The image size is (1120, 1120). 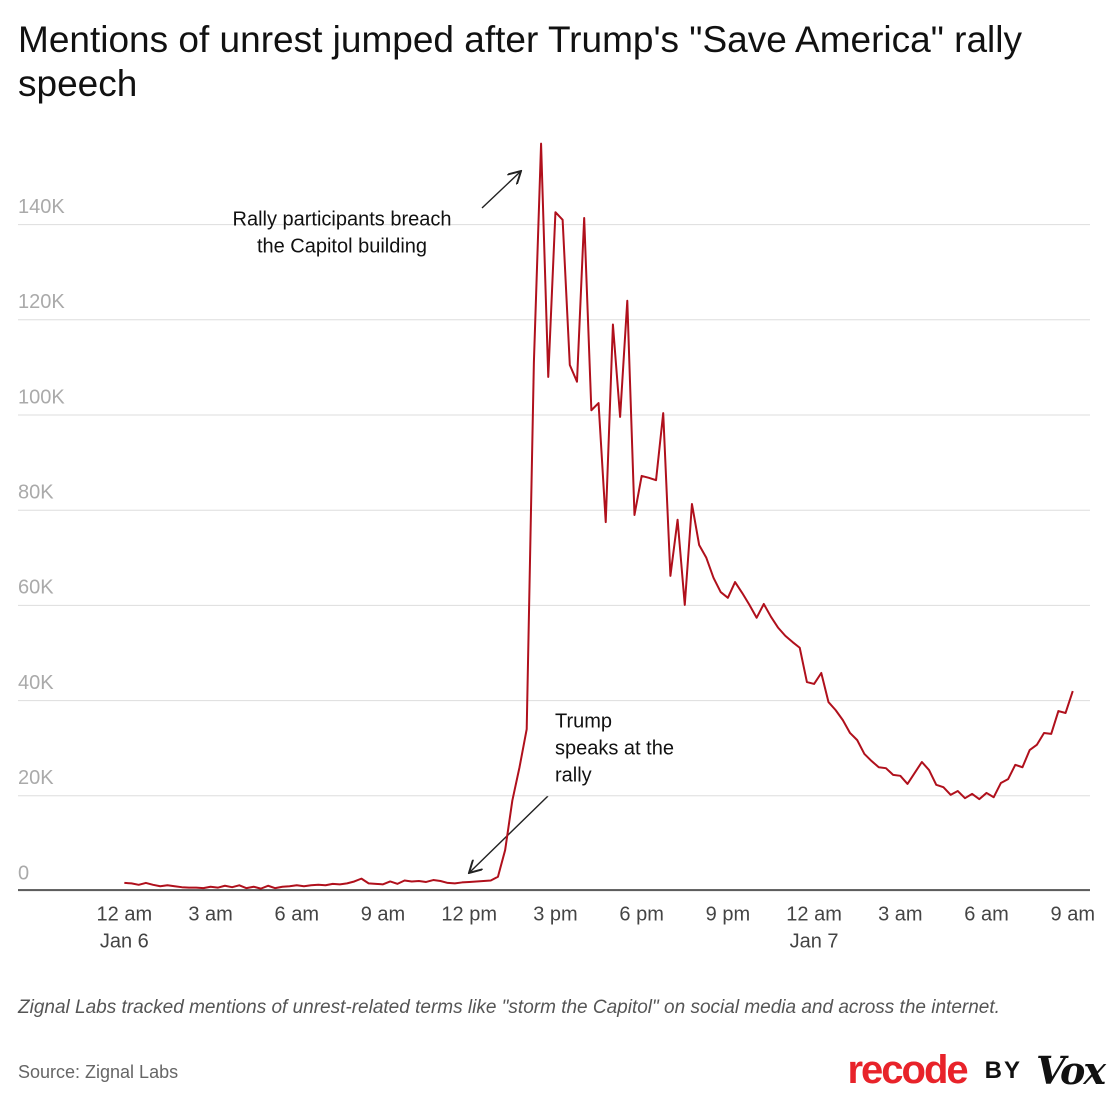 I want to click on brand-partner: Vox, so click(x=1071, y=1070).